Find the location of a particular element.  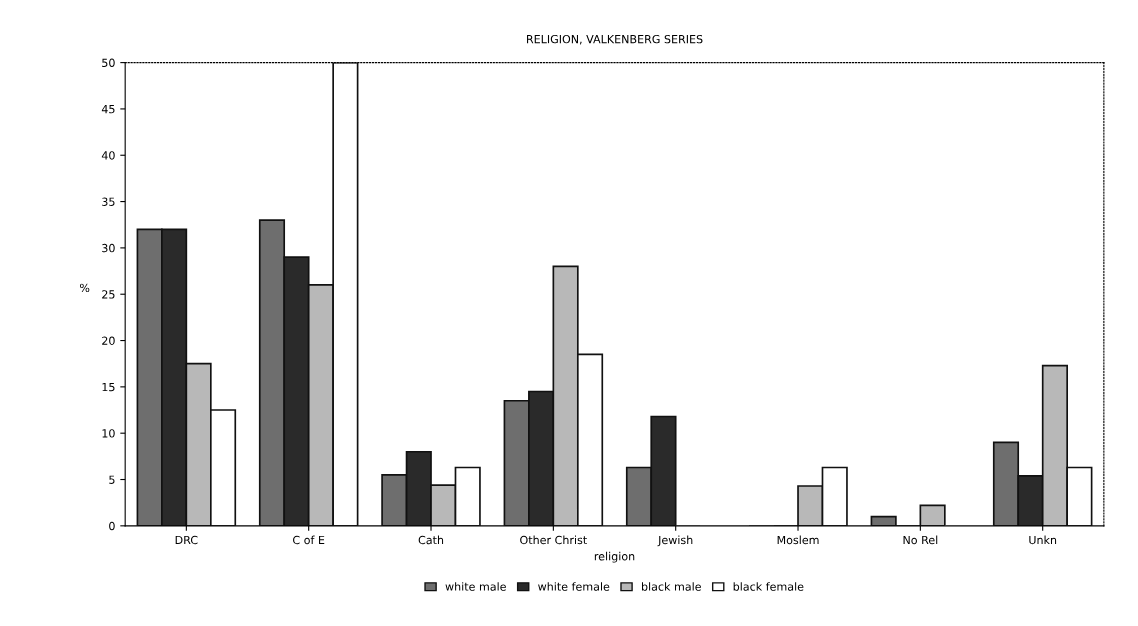

y-tick-label: 30 is located at coordinates (108, 248).